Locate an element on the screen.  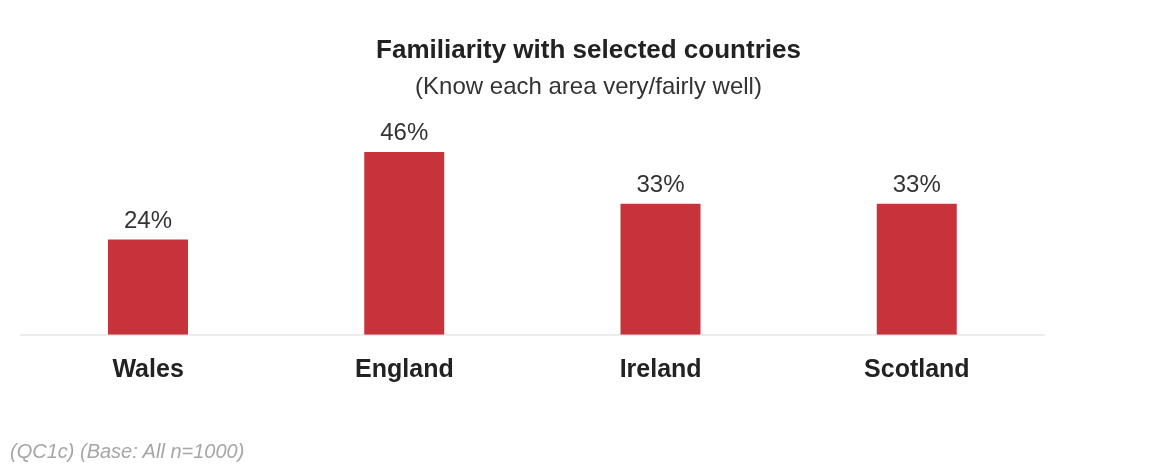
data-label: 46% is located at coordinates (404, 131).